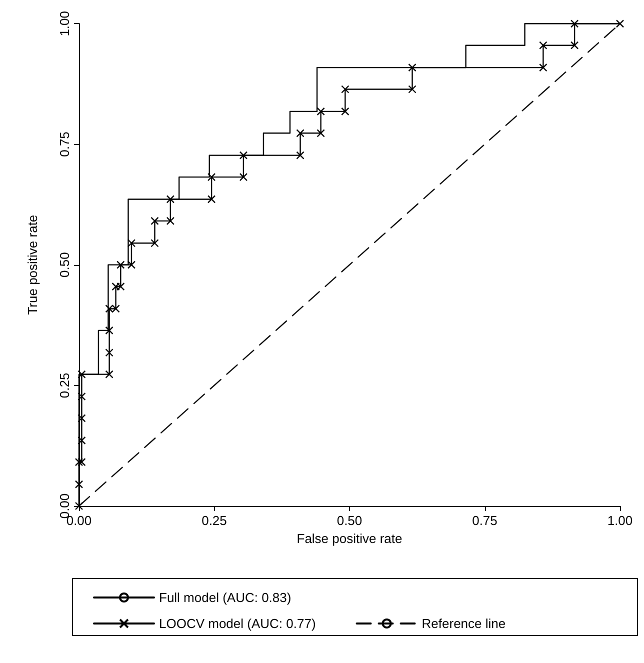 The height and width of the screenshot is (663, 644). Describe the element at coordinates (620, 520) in the screenshot. I see `x-tick-label: 1.00` at that location.